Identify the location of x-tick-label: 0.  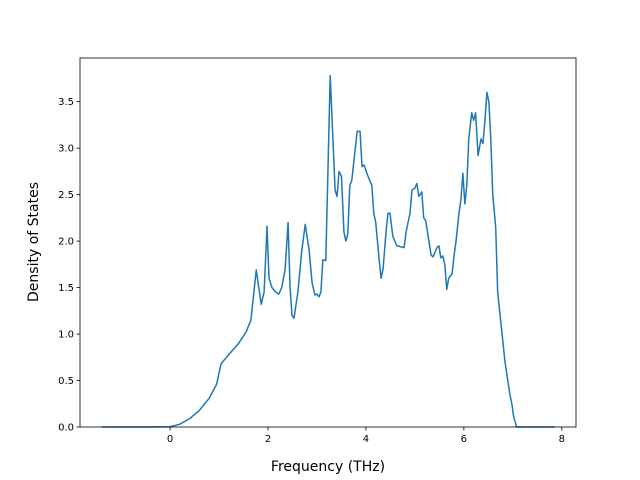
(170, 439).